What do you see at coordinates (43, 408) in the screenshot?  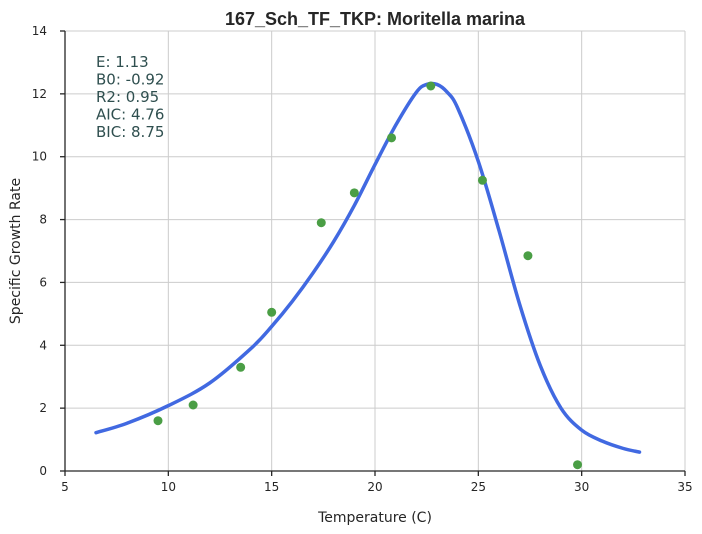 I see `y-tick-label: 2` at bounding box center [43, 408].